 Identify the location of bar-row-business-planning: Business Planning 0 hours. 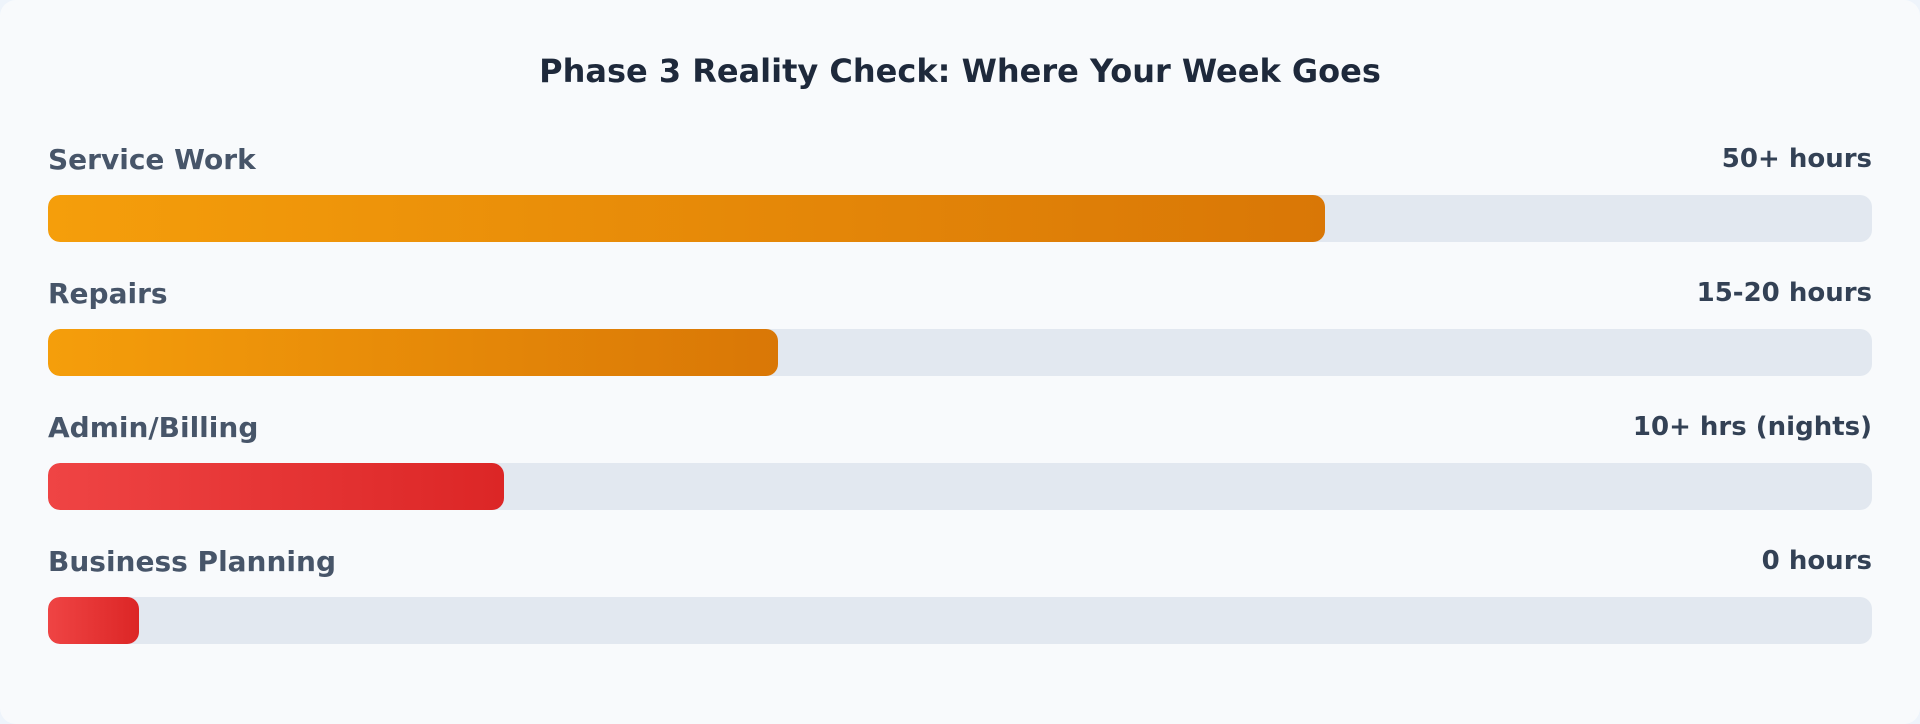
(960, 600).